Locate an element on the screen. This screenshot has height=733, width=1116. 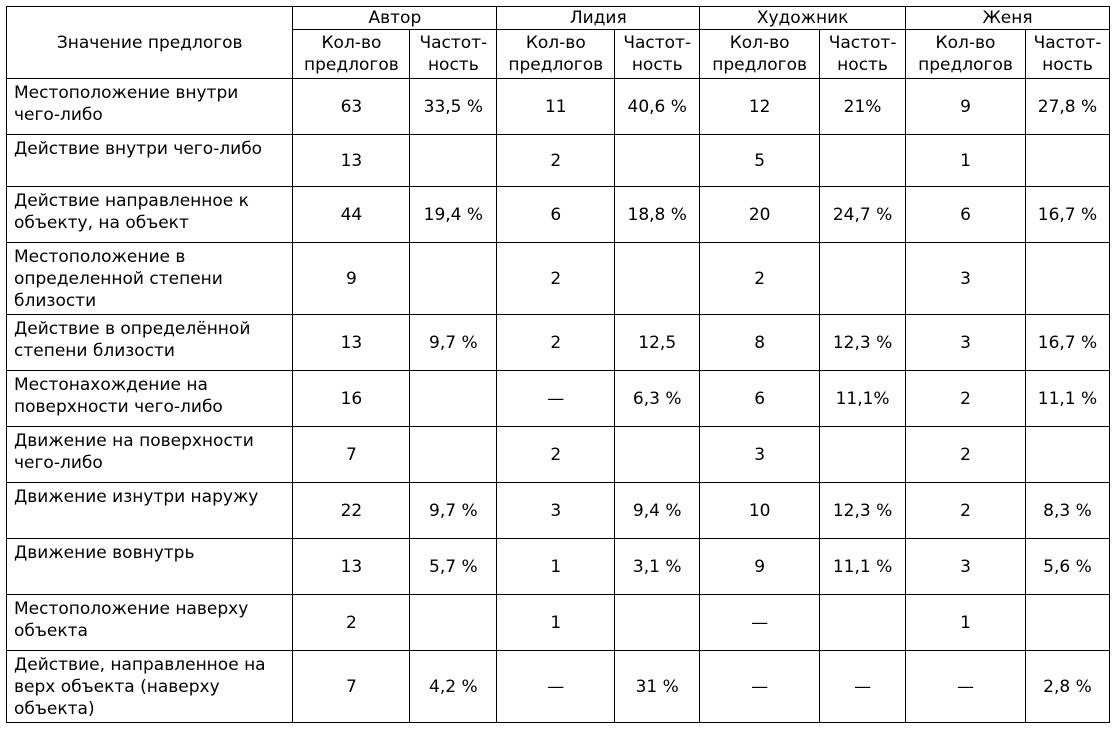
count-cell: 7 is located at coordinates (351, 686).